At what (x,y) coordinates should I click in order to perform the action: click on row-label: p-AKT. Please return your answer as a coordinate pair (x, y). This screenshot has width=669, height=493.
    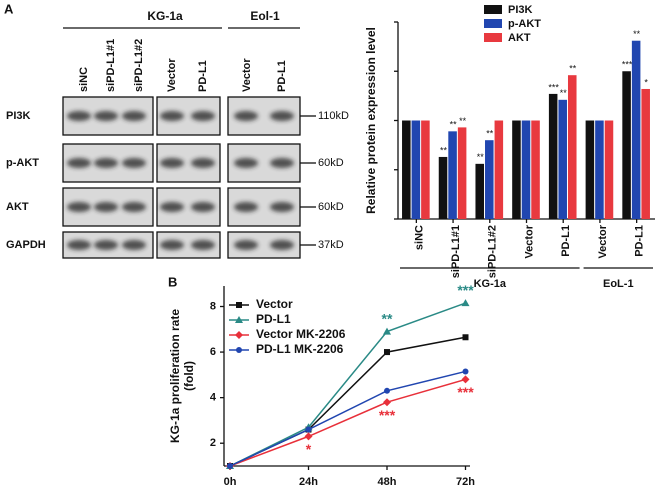
    Looking at the image, I should click on (22, 163).